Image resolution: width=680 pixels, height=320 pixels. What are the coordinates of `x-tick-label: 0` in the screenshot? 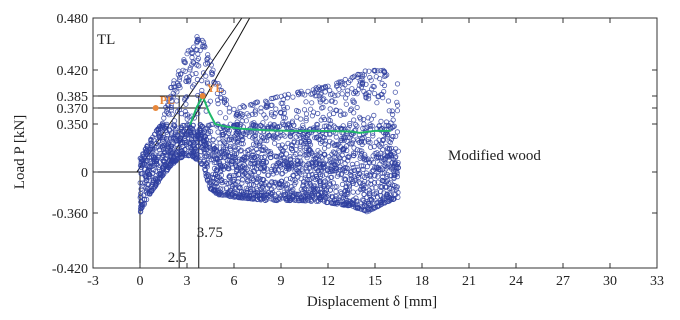 It's located at (140, 281).